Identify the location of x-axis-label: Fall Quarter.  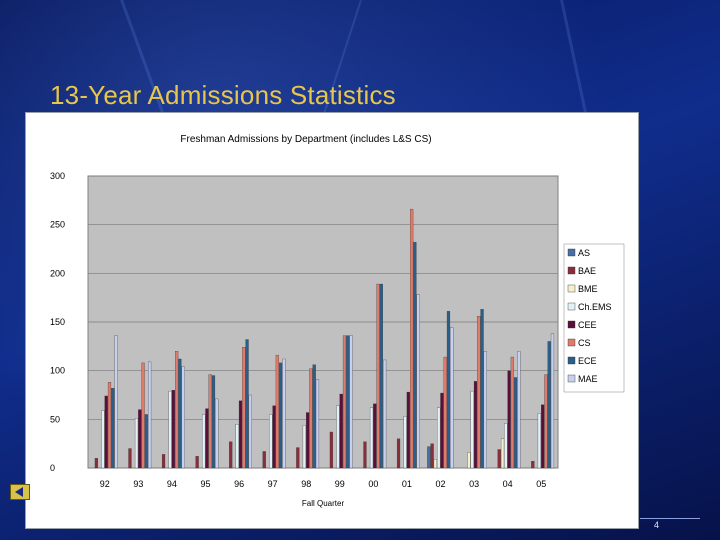
(323, 503).